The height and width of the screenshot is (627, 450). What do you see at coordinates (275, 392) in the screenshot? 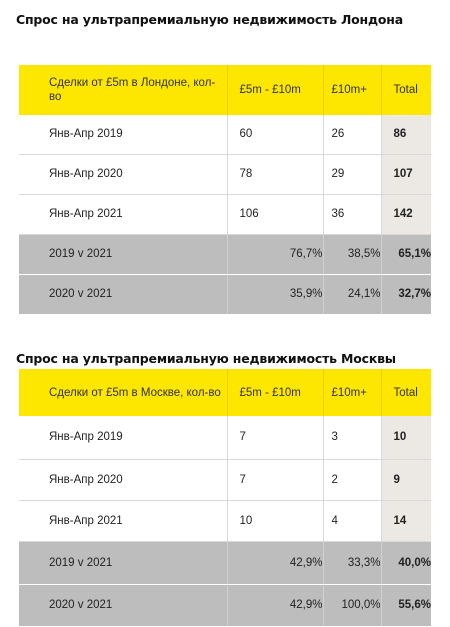
I see `moscow-header-col1: £5m - £10m` at bounding box center [275, 392].